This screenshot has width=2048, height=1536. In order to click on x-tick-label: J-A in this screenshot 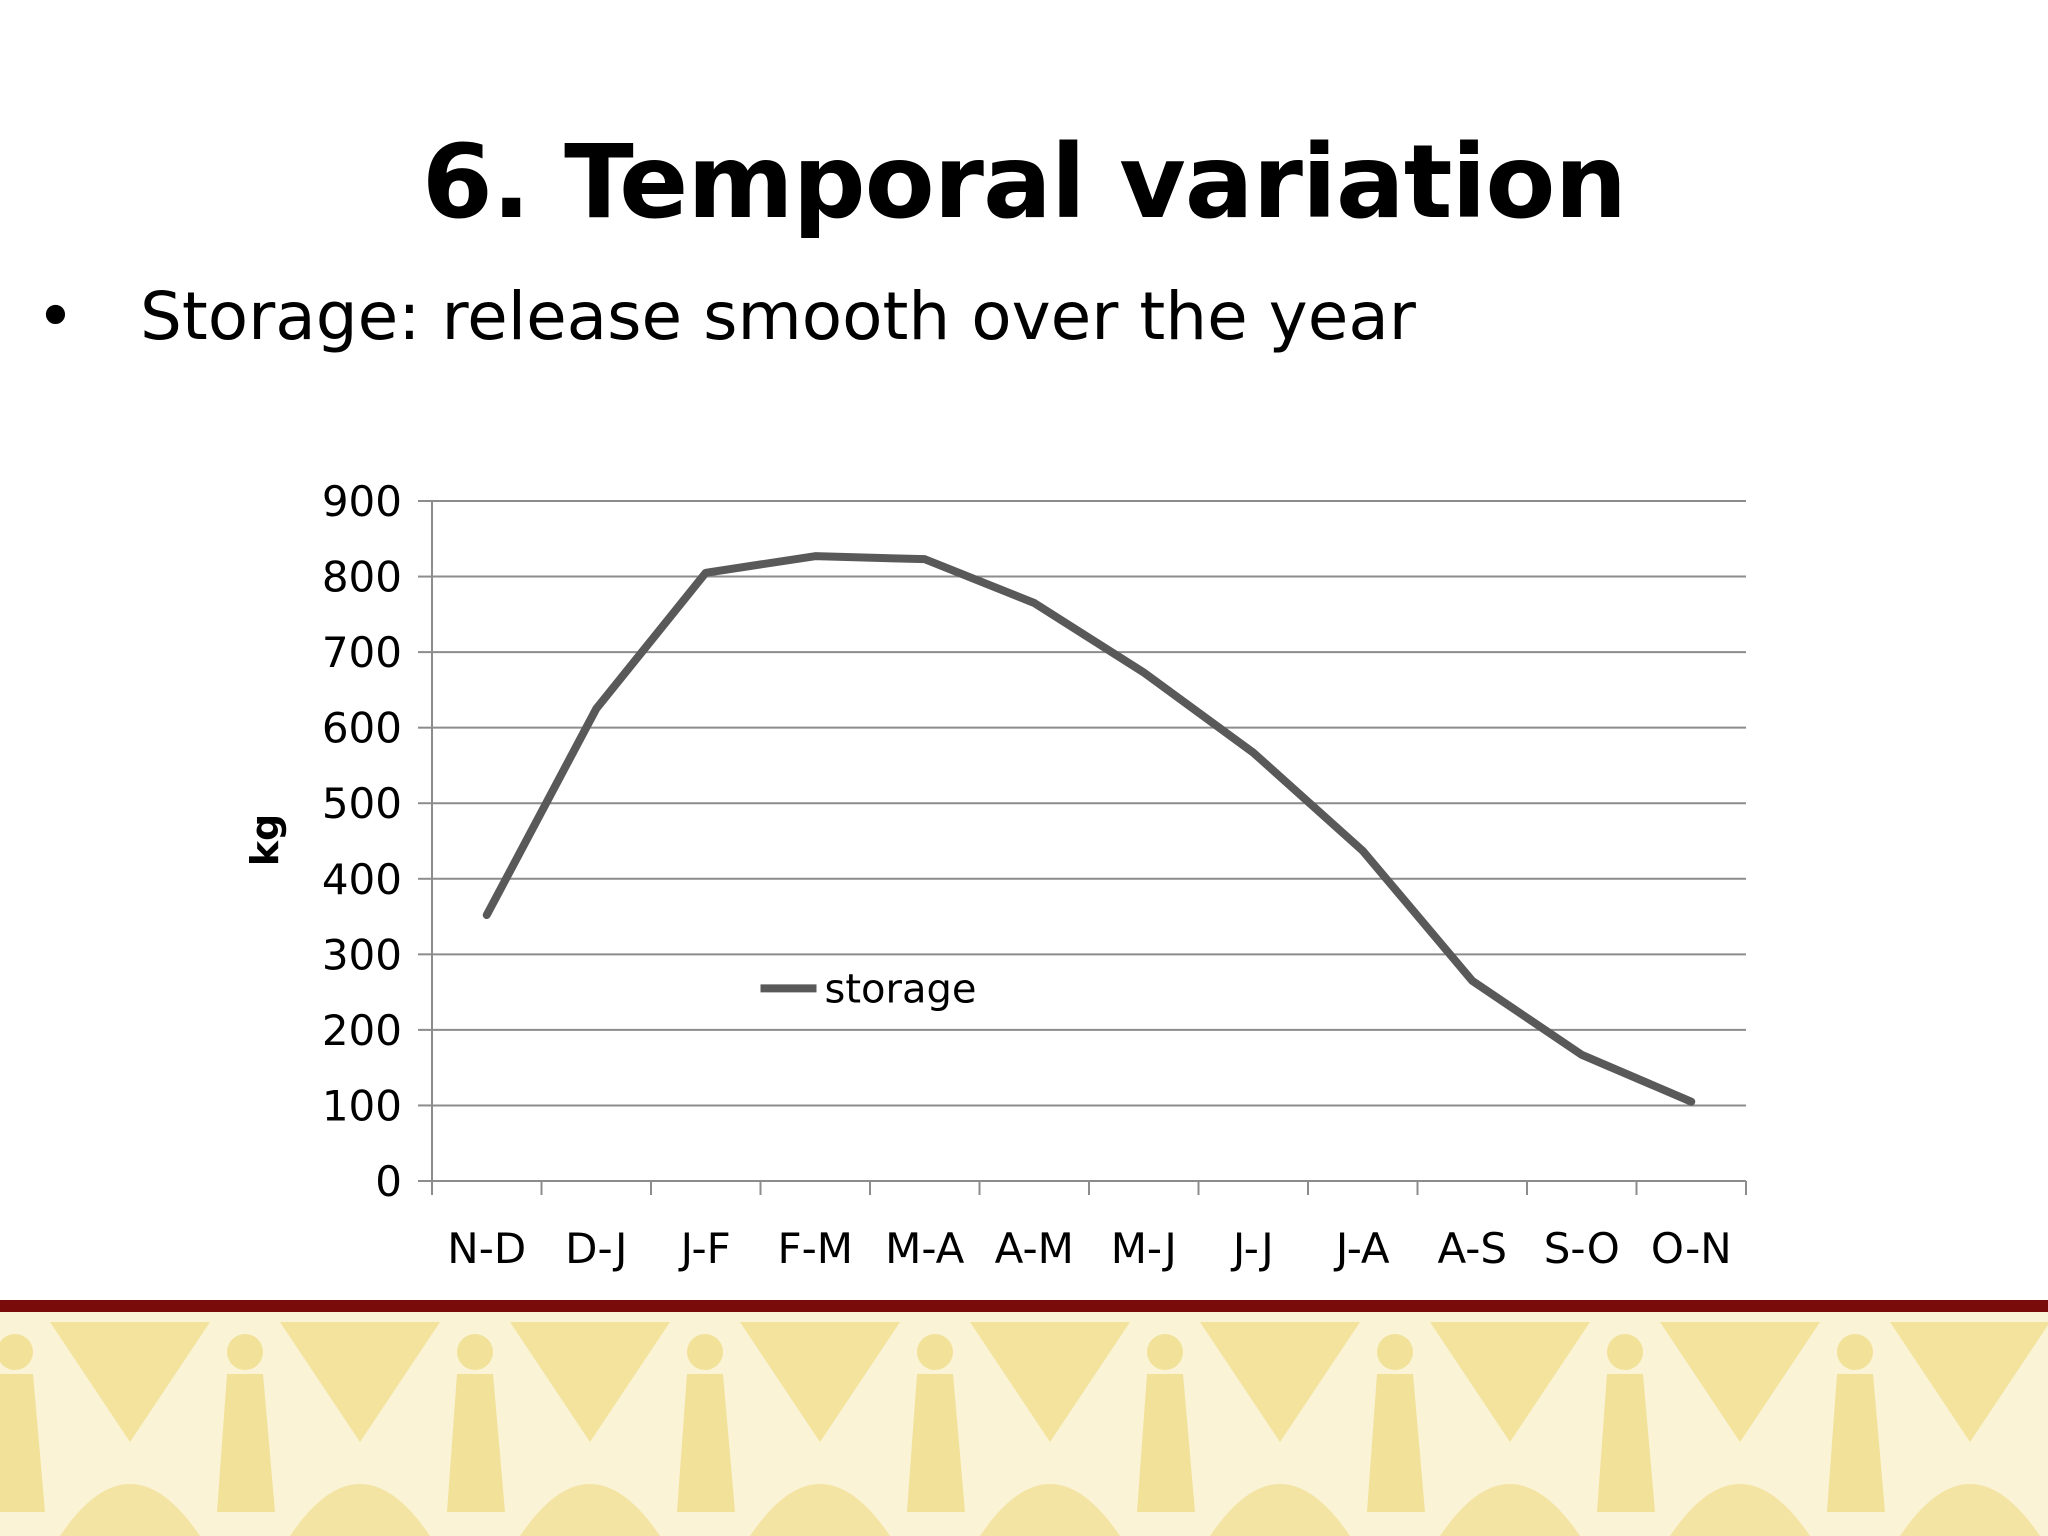, I will do `click(1361, 1248)`.